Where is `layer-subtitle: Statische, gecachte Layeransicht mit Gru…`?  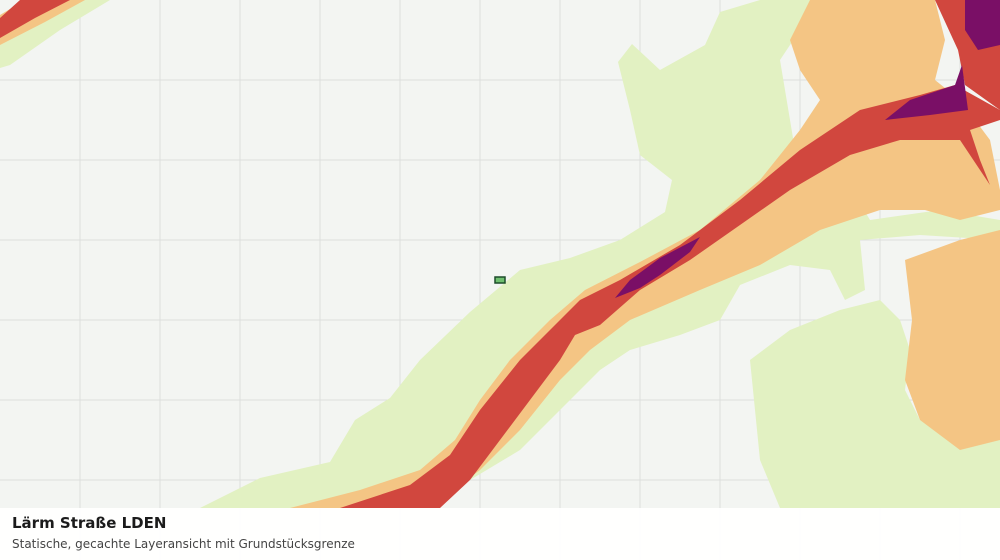
layer-subtitle: Statische, gecachte Layeransicht mit Gru… is located at coordinates (183, 544).